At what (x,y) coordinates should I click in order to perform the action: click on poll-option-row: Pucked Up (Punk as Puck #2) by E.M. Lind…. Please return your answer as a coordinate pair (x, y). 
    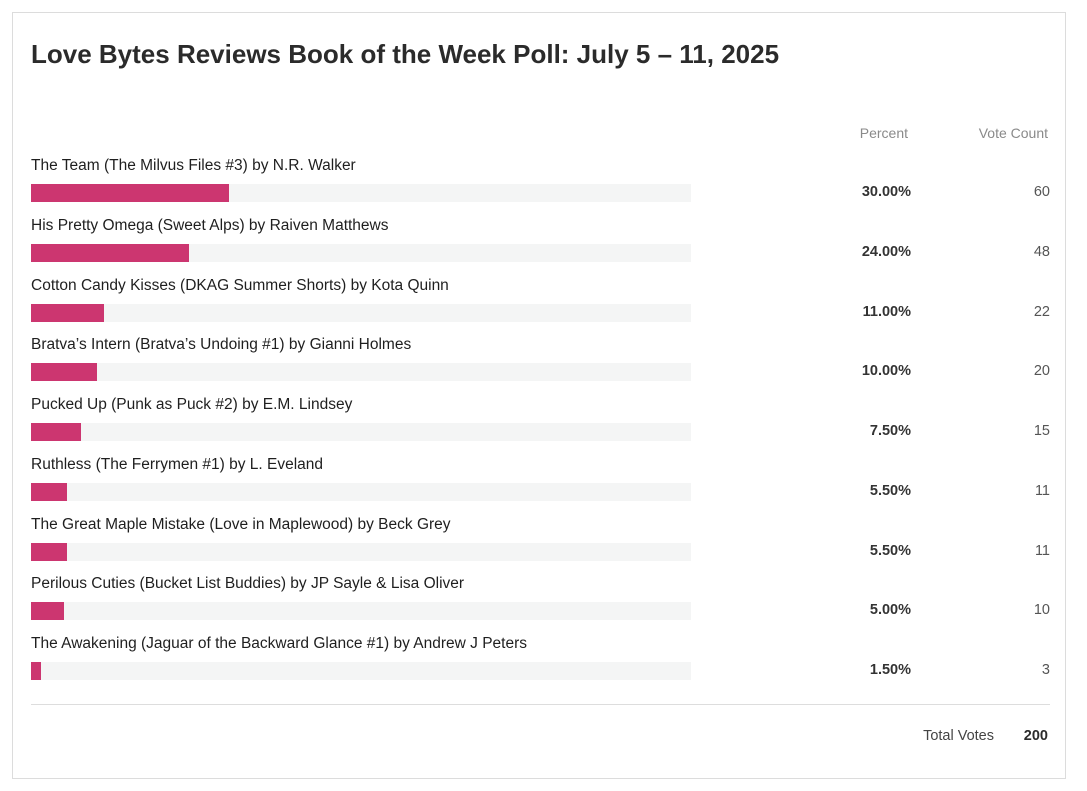
    Looking at the image, I should click on (540, 426).